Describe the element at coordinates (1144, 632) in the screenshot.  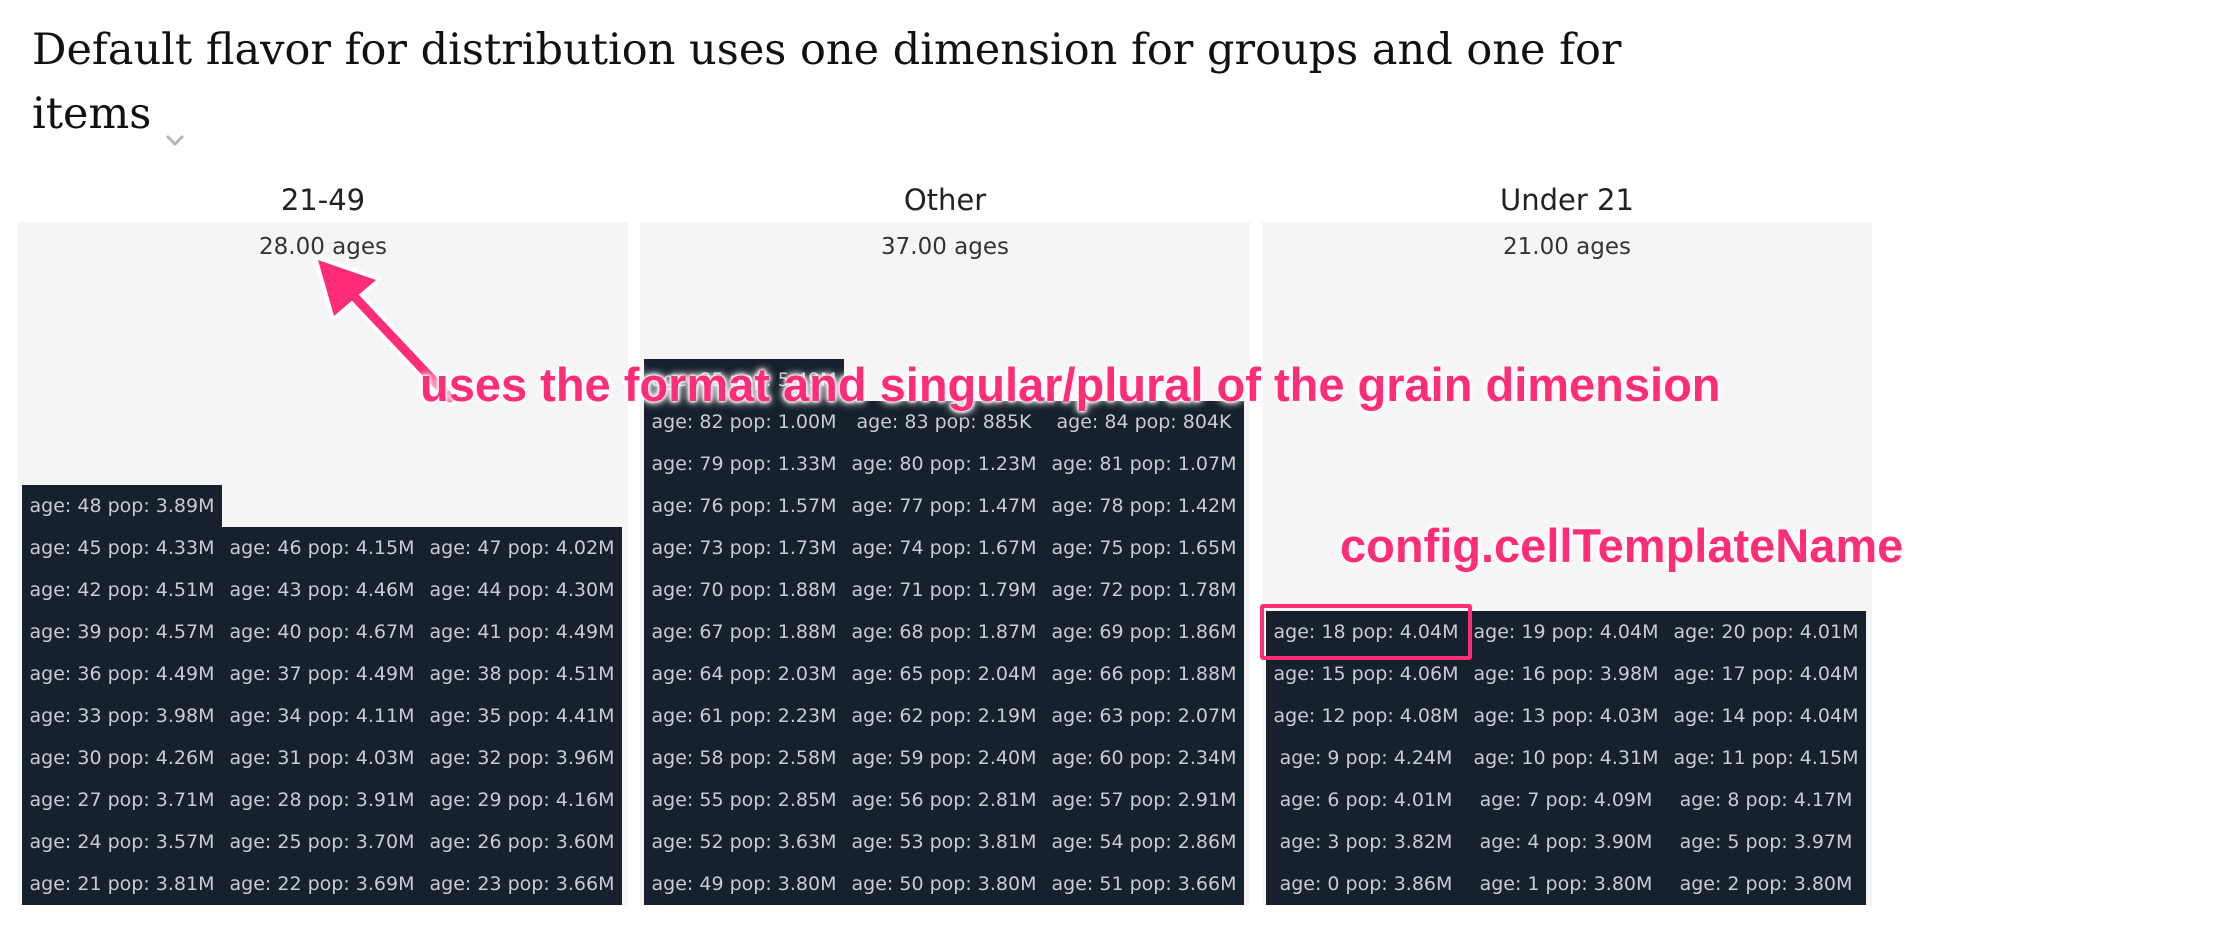
I see `cell: age: 69 pop: 1.86M` at that location.